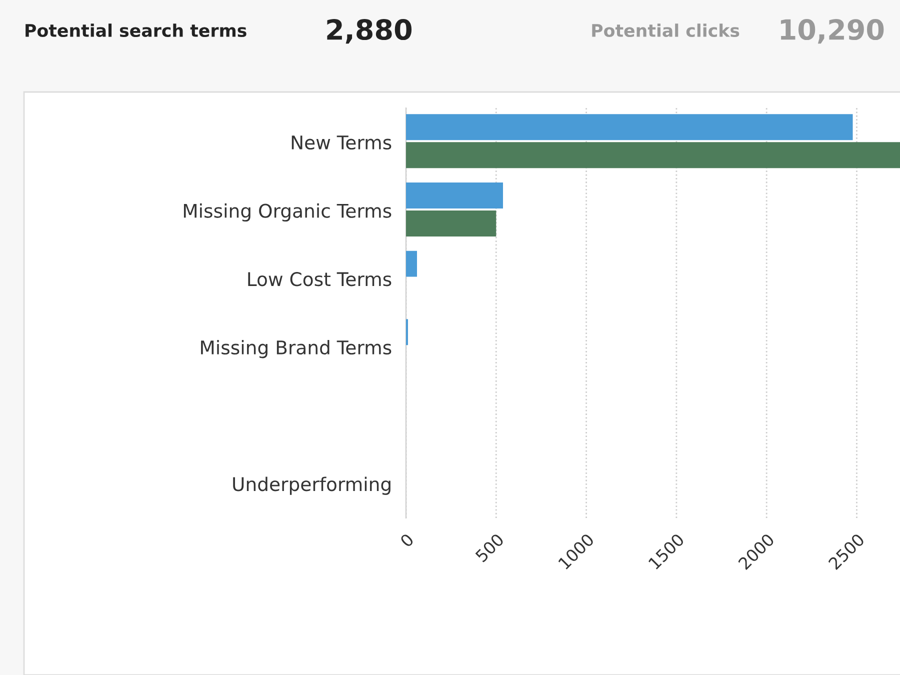  What do you see at coordinates (406, 540) in the screenshot?
I see `x-tick-label: 0` at bounding box center [406, 540].